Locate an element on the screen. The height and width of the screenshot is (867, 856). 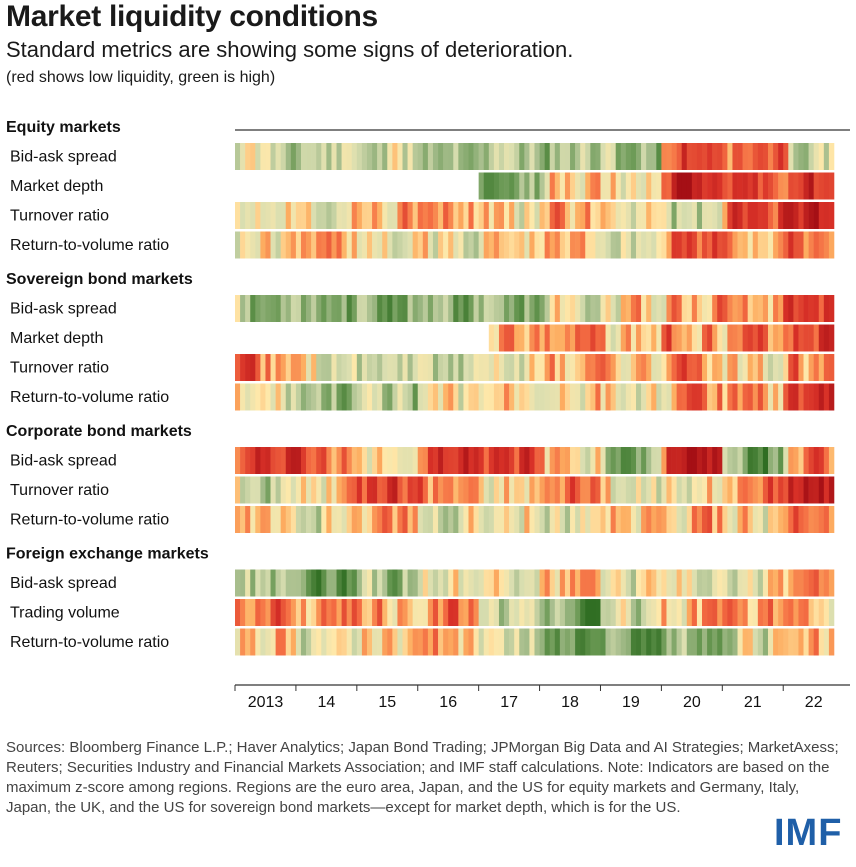
row-label: Return-to-volume ratio is located at coordinates (89, 642).